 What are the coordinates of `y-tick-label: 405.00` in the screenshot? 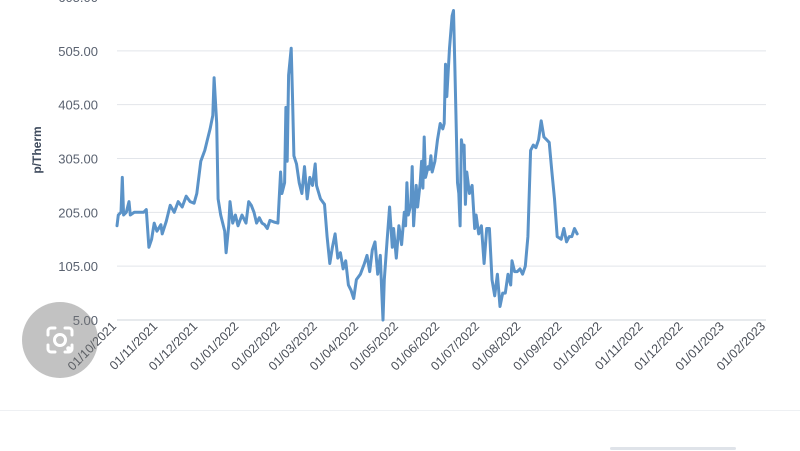 It's located at (78, 105).